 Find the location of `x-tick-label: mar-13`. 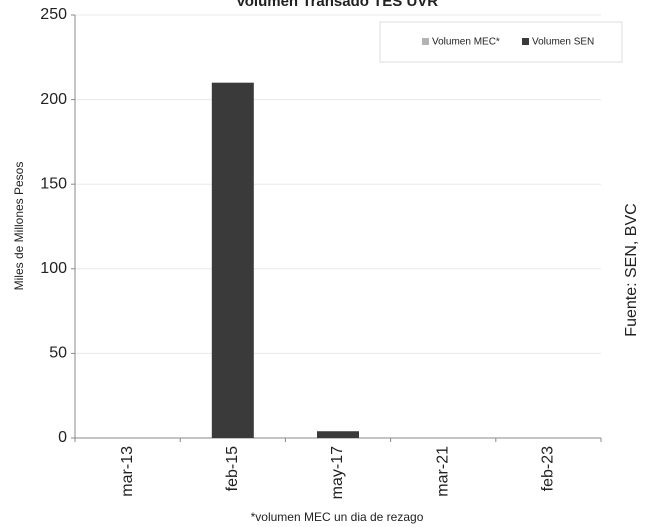

x-tick-label: mar-13 is located at coordinates (127, 471).